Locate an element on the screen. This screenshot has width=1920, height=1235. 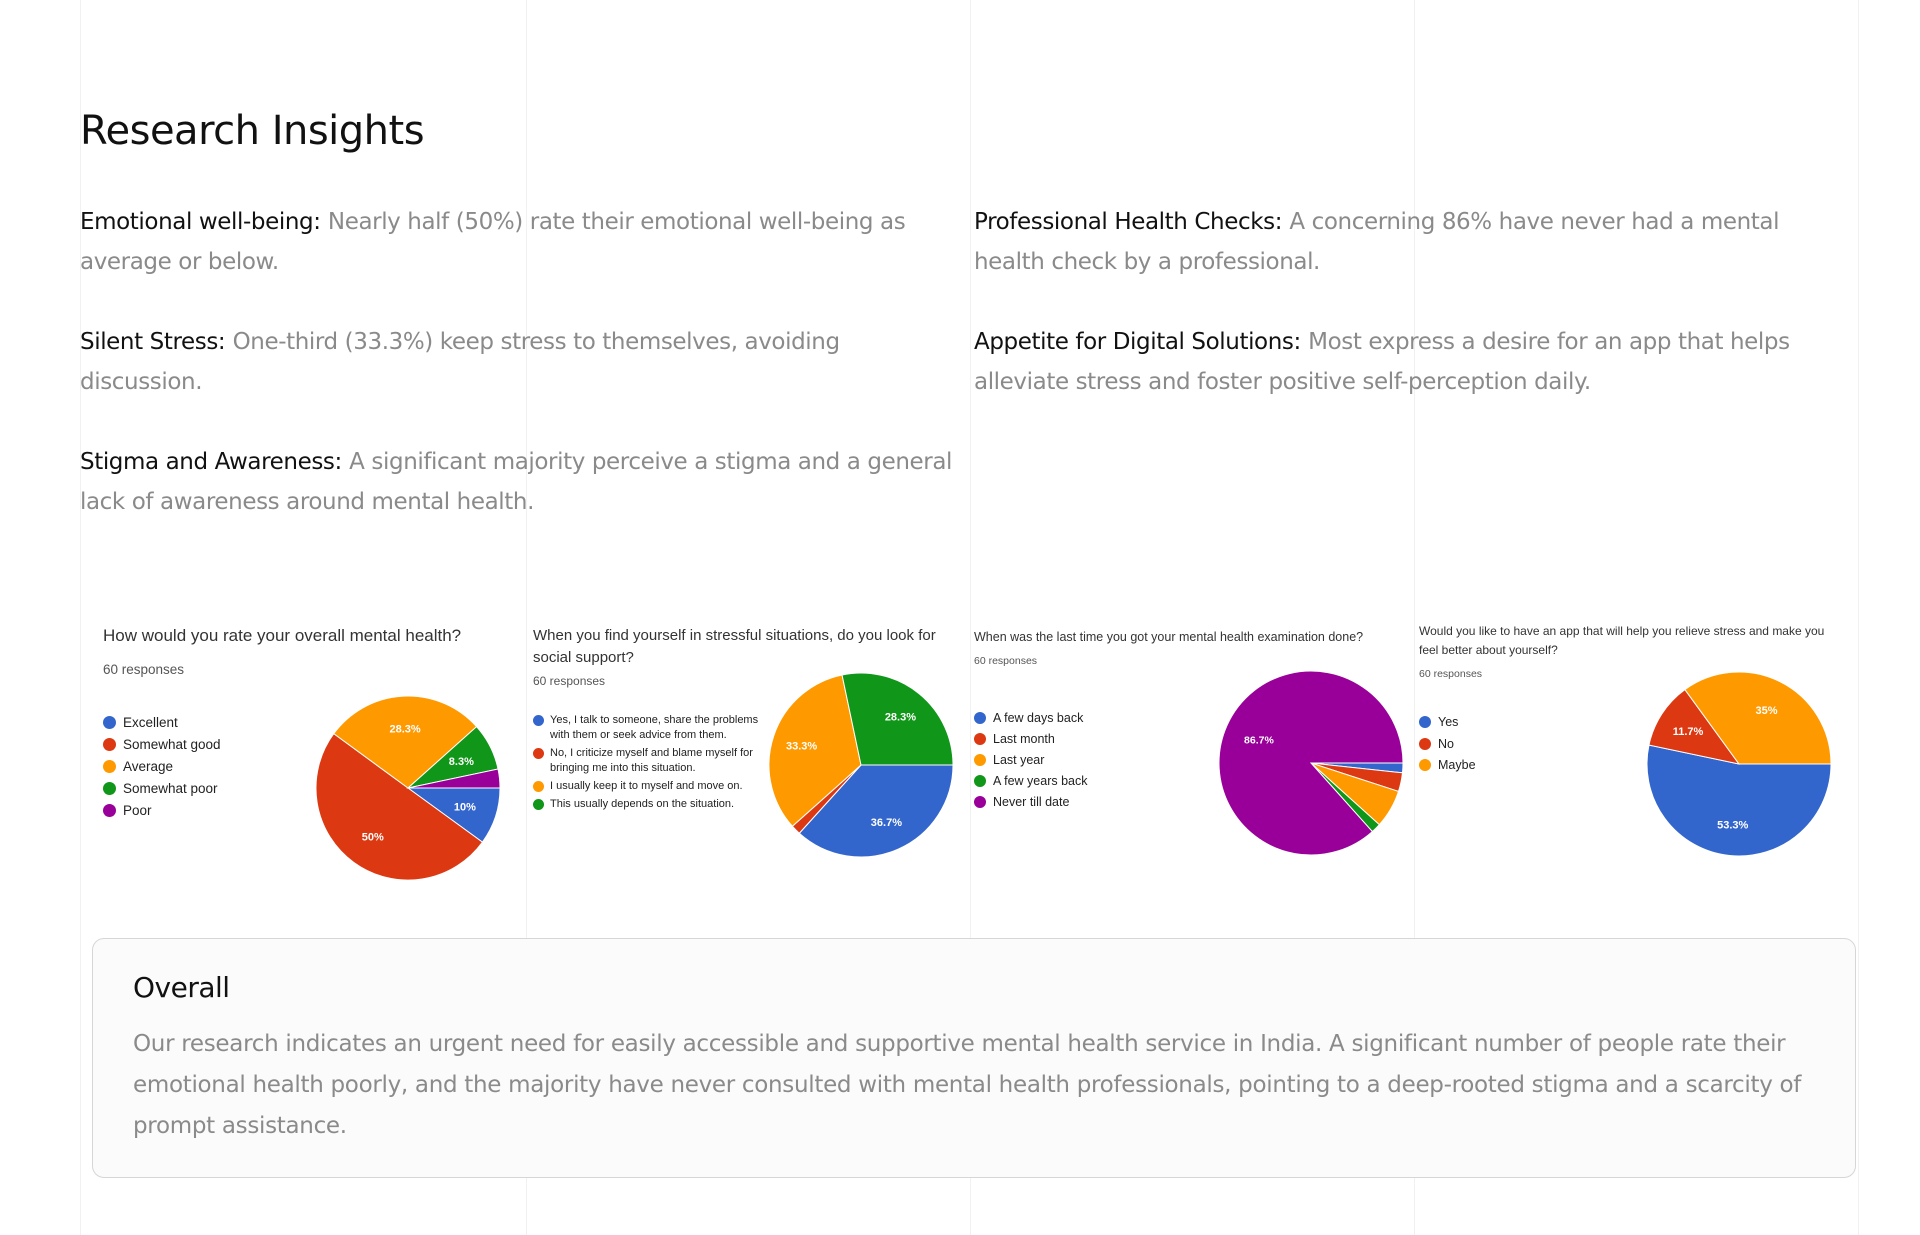
pie-slice-yes-i-talk-to-someone-share-the- is located at coordinates (876, 811).